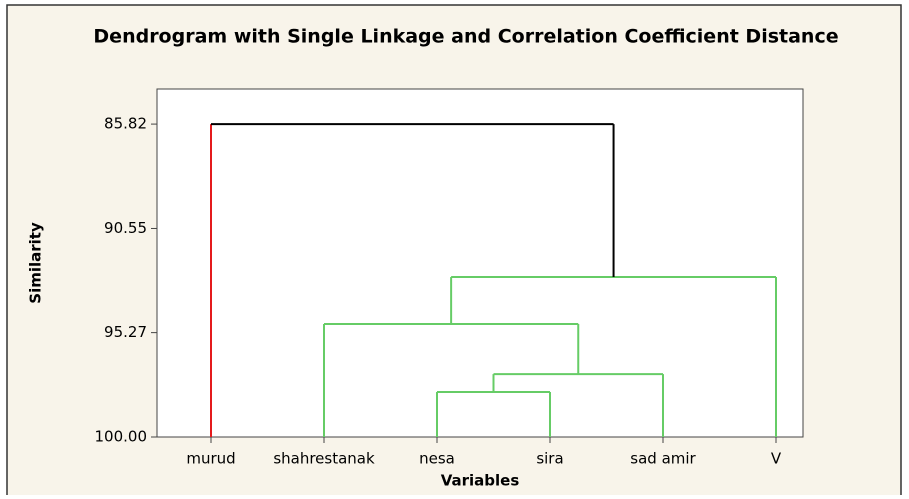 The height and width of the screenshot is (499, 909). What do you see at coordinates (776, 459) in the screenshot?
I see `x-tick-label: V` at bounding box center [776, 459].